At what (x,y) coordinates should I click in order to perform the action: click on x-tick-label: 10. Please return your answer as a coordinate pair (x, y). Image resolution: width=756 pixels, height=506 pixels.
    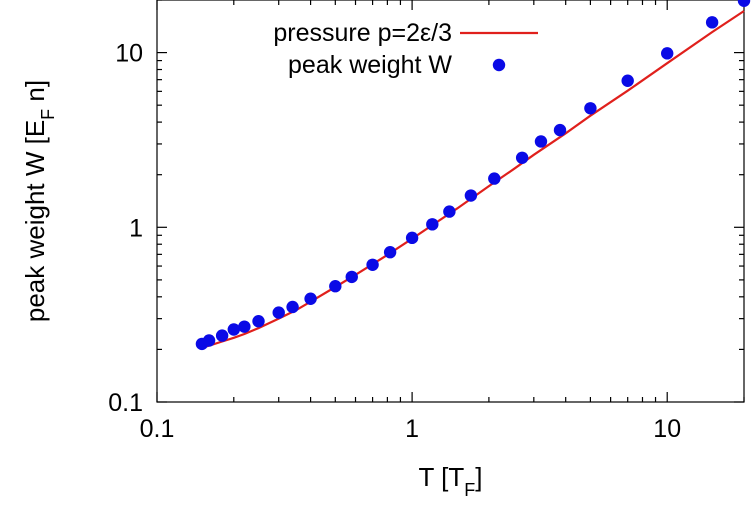
    Looking at the image, I should click on (667, 429).